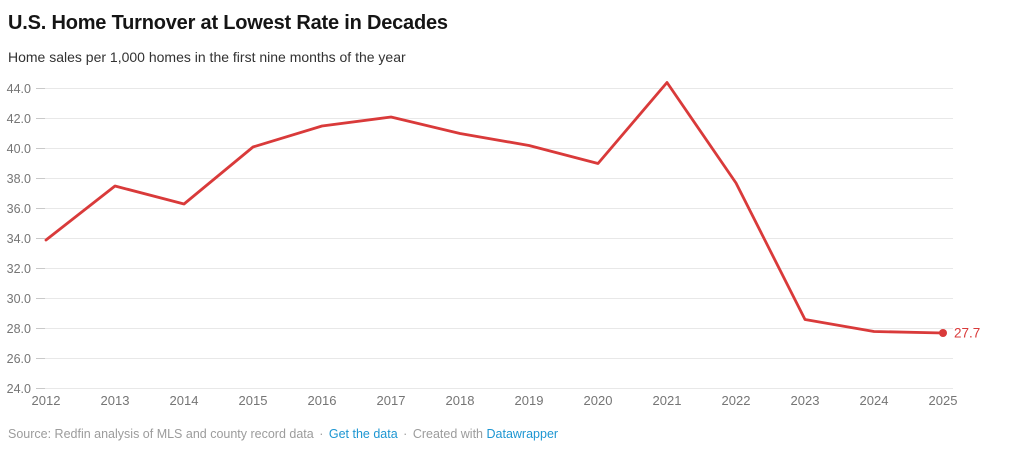 The height and width of the screenshot is (469, 1022). Describe the element at coordinates (736, 400) in the screenshot. I see `x-tick-label: 2022` at that location.